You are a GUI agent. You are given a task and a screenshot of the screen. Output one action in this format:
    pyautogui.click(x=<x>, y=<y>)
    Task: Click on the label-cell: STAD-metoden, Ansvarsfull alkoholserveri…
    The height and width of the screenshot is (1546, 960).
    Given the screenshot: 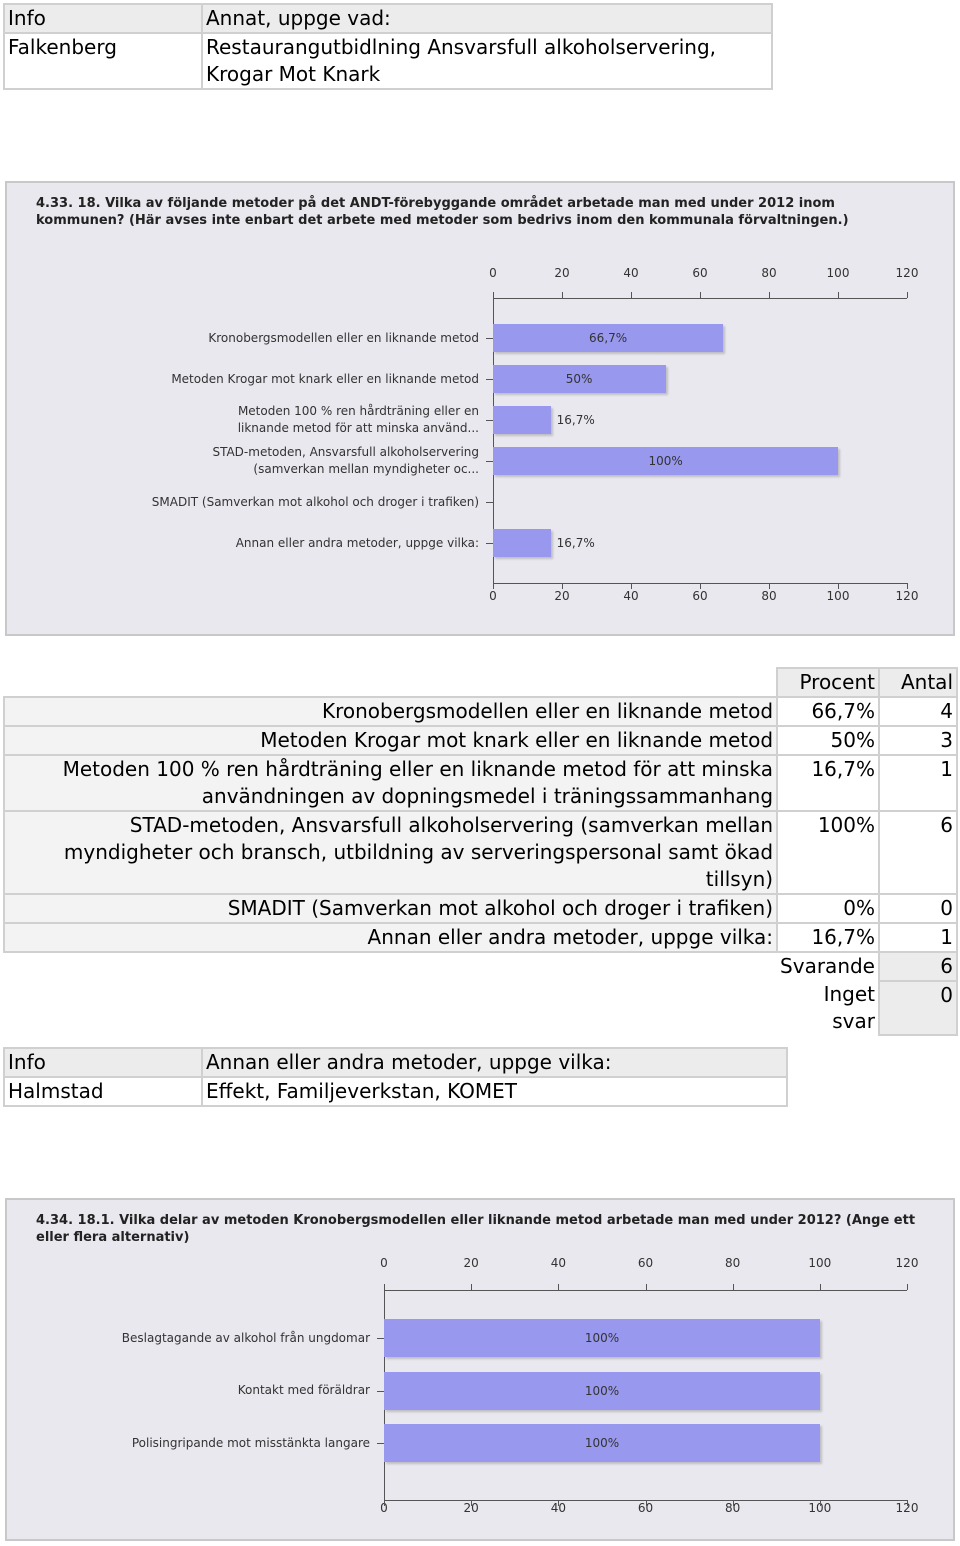 What is the action you would take?
    pyautogui.click(x=390, y=852)
    